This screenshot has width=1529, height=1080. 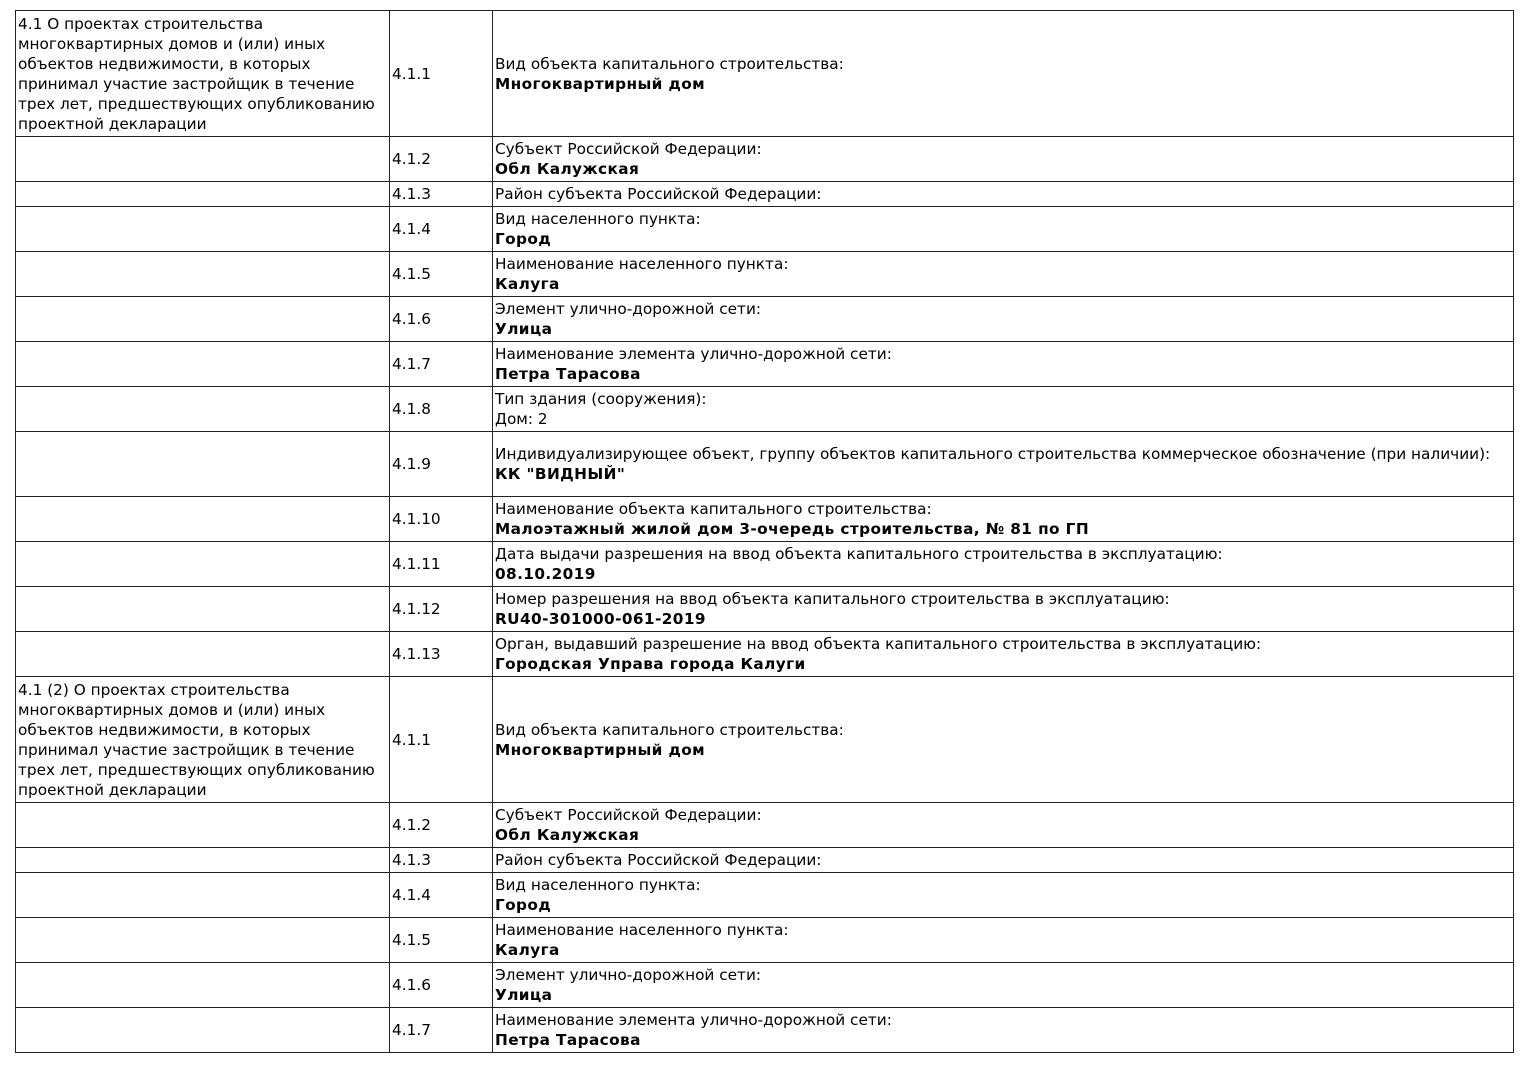 What do you see at coordinates (1003, 985) in the screenshot?
I see `item-content: Элемент улично-дорожной сети: Улица` at bounding box center [1003, 985].